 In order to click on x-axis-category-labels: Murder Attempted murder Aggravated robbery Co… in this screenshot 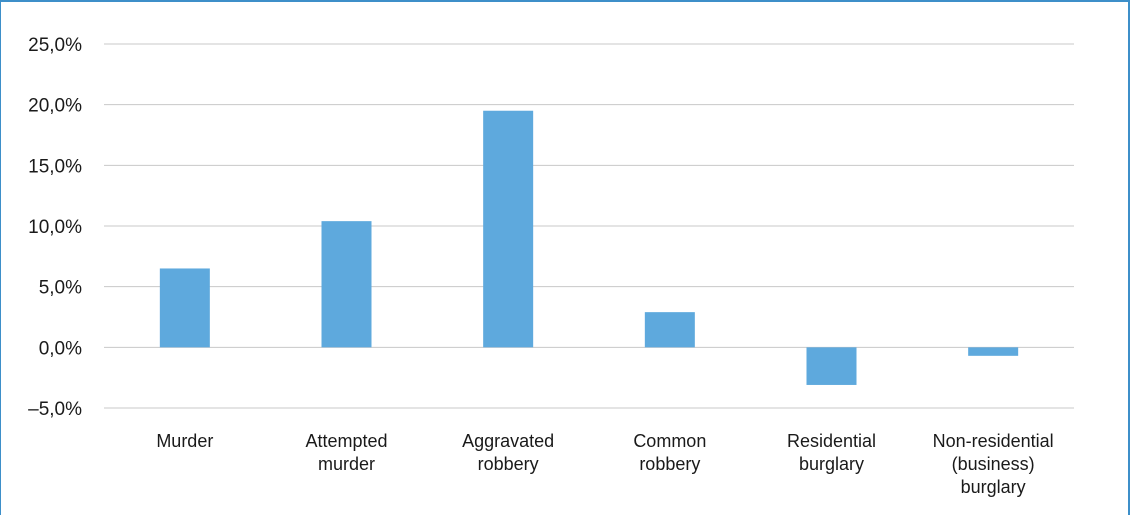, I will do `click(604, 464)`.